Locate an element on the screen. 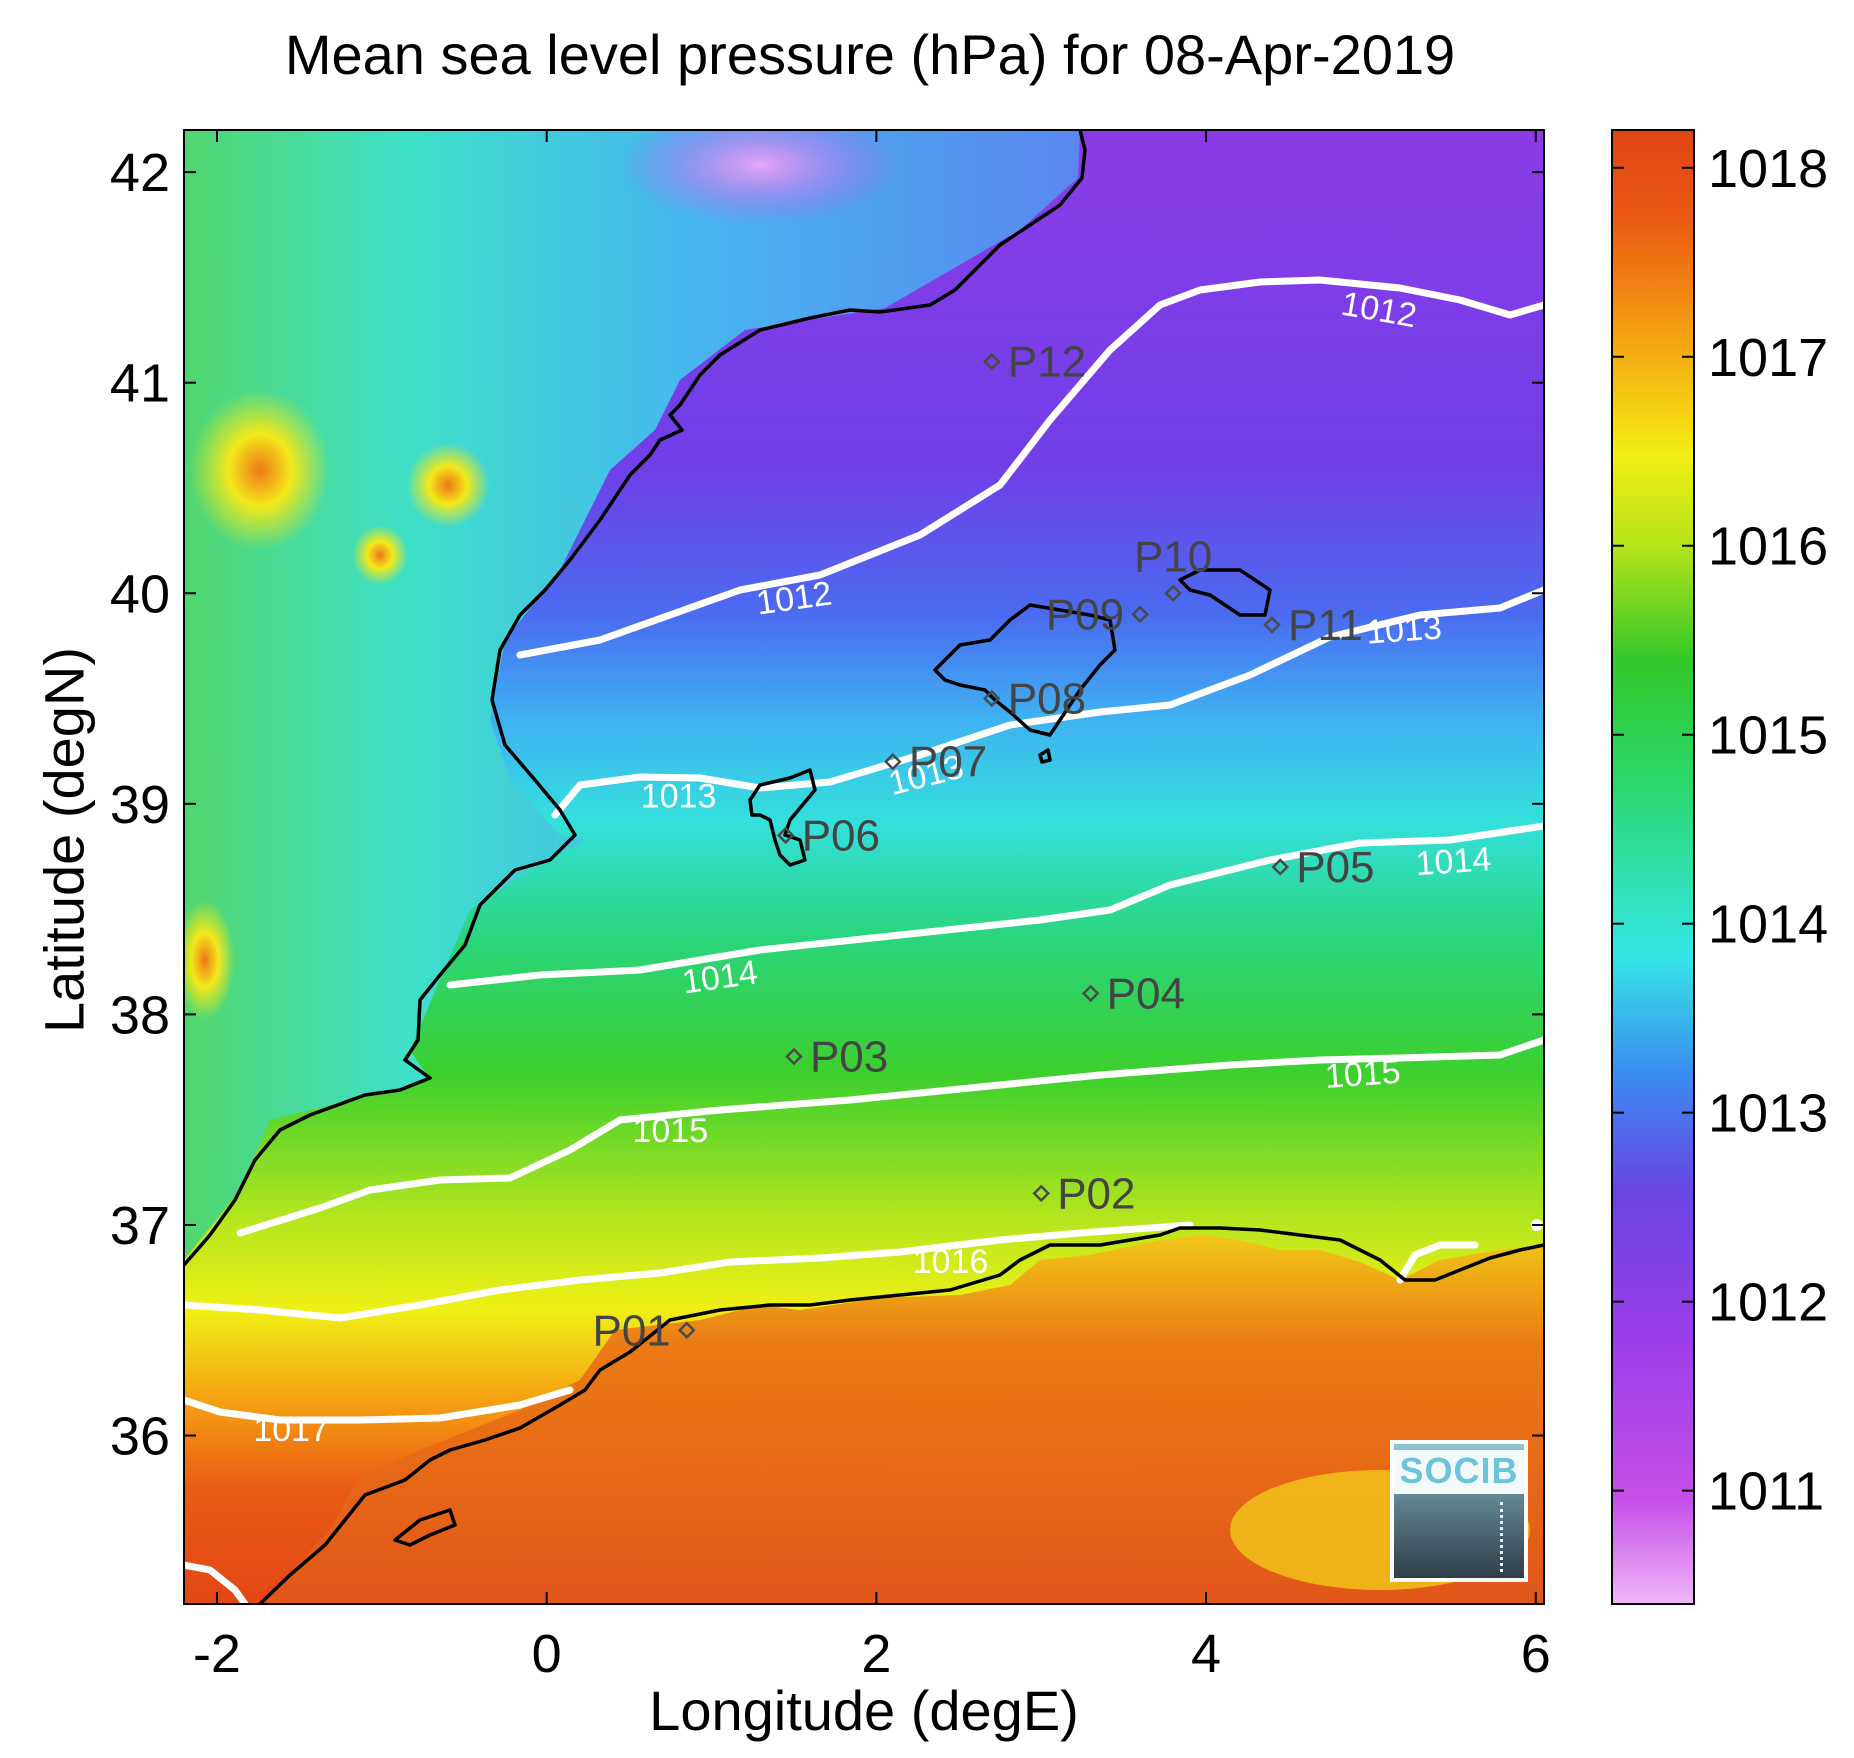 The image size is (1854, 1758). station-label: P08 is located at coordinates (1047, 699).